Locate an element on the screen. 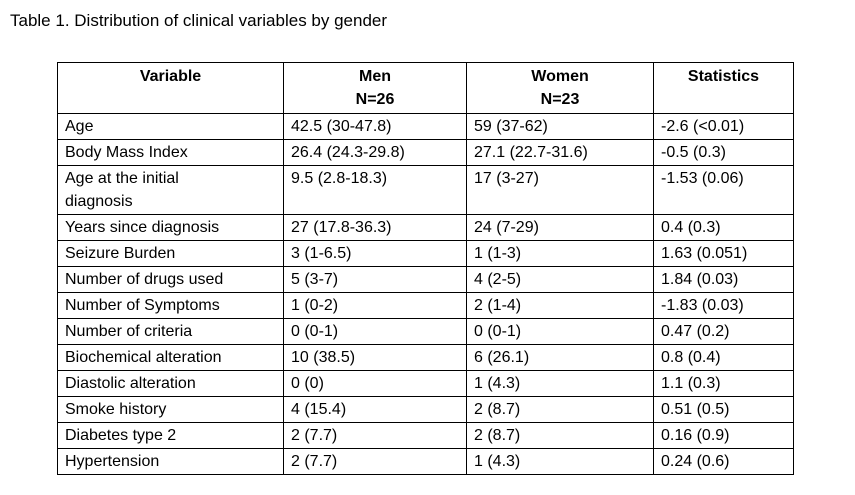  cell-variable: Number of Symptoms is located at coordinates (170, 305).